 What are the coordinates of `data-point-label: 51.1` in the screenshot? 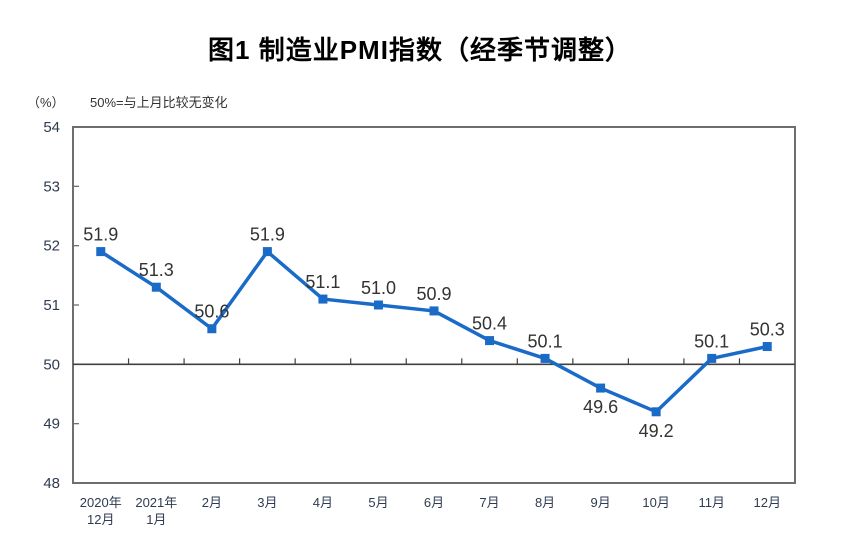 It's located at (322, 282).